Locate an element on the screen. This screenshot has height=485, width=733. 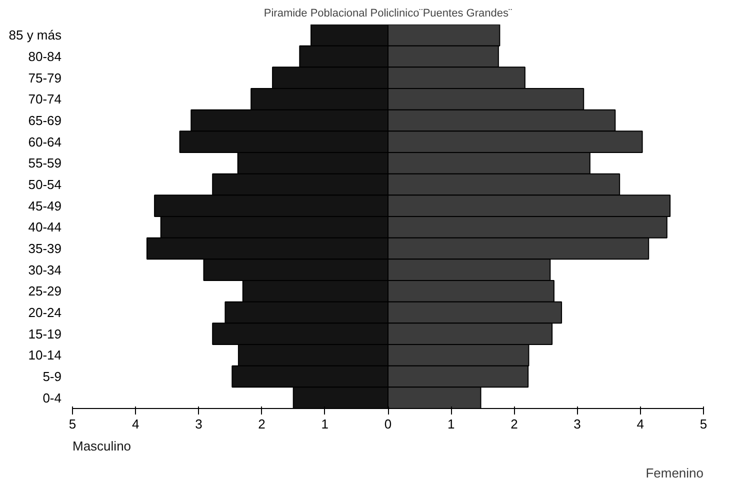
y-tick-label: 40-44 is located at coordinates (45, 227).